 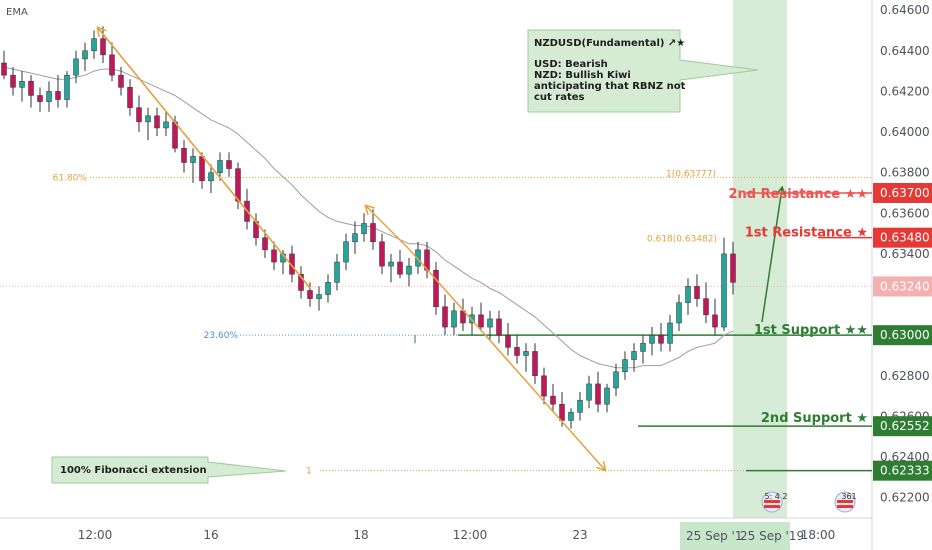 I want to click on price-tag: 0.63700, so click(x=902, y=192).